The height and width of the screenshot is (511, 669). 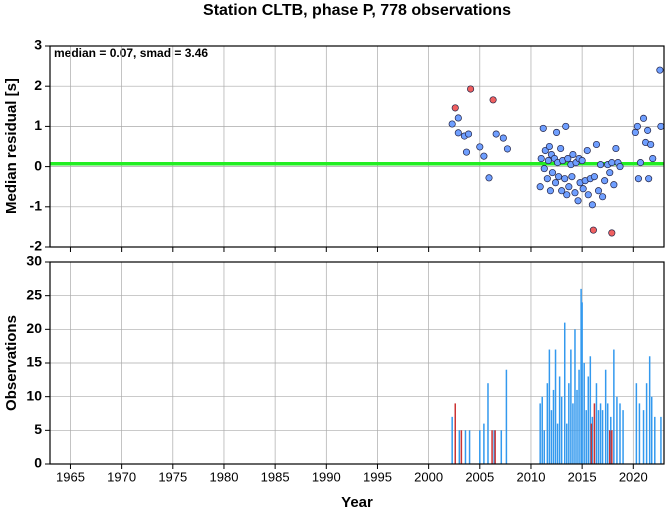 What do you see at coordinates (479, 476) in the screenshot?
I see `x-tick-label: 2005` at bounding box center [479, 476].